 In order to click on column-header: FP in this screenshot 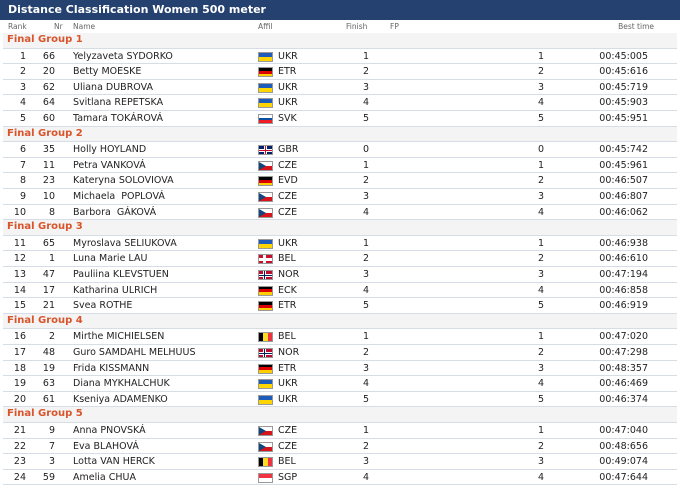, I will do `click(394, 26)`.